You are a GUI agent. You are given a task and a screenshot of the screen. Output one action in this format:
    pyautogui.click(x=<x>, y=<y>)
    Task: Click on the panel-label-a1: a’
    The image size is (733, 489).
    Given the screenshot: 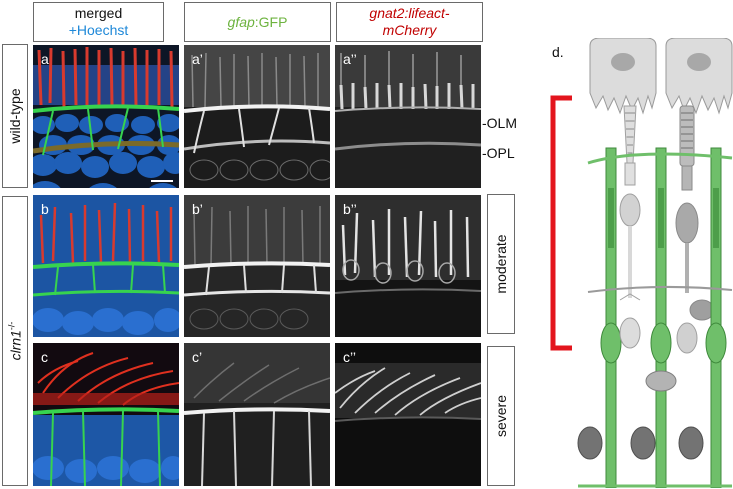 What is the action you would take?
    pyautogui.click(x=197, y=59)
    